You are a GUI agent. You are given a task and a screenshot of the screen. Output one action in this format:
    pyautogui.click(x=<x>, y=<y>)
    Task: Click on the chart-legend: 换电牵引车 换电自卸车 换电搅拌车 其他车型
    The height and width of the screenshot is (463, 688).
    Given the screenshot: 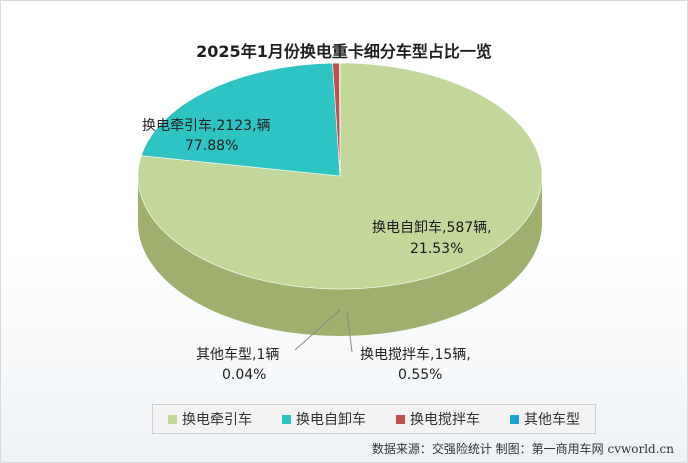 What is the action you would take?
    pyautogui.click(x=374, y=419)
    